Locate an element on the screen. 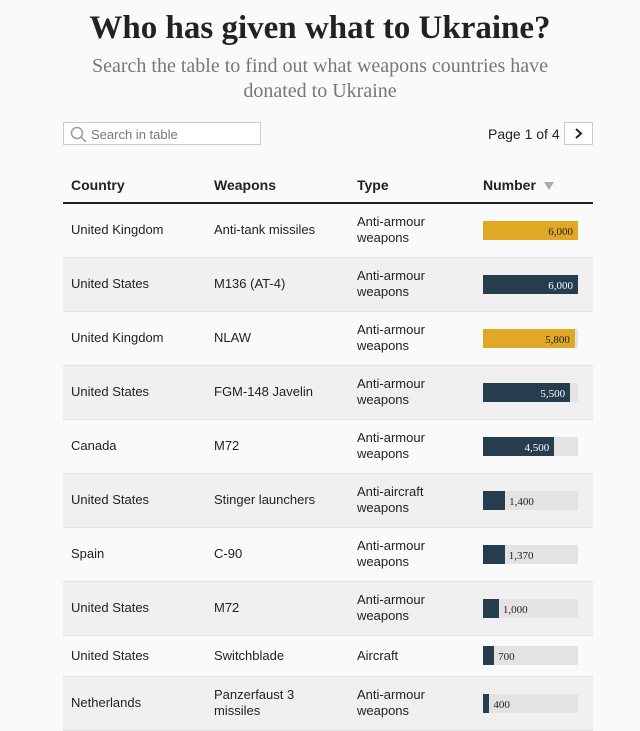  number-cell: 4,500 is located at coordinates (534, 447).